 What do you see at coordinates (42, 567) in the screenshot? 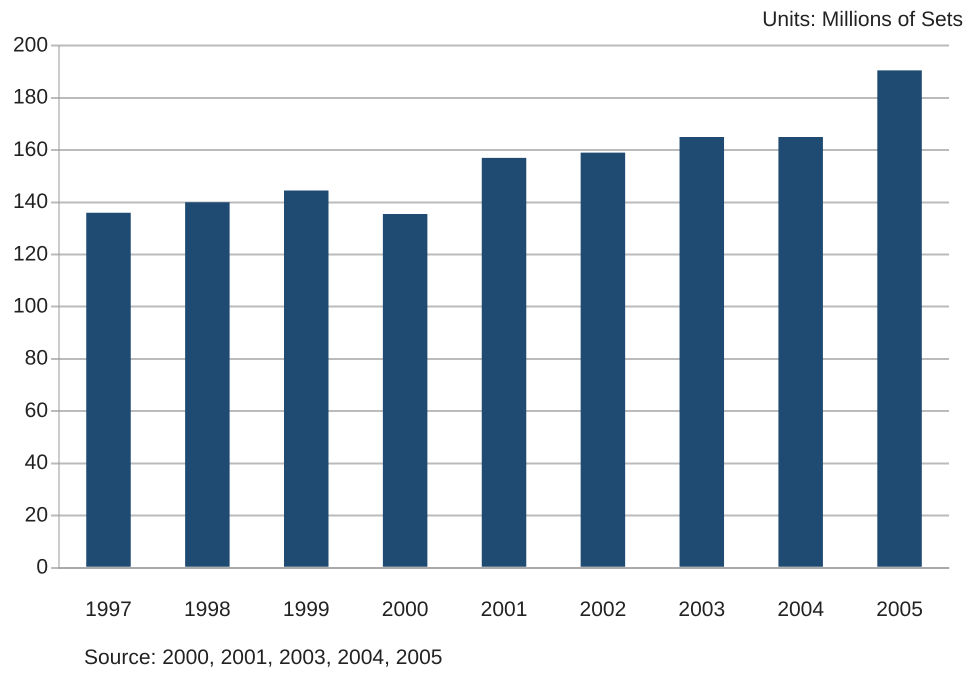
I see `y-tick-label: 0` at bounding box center [42, 567].